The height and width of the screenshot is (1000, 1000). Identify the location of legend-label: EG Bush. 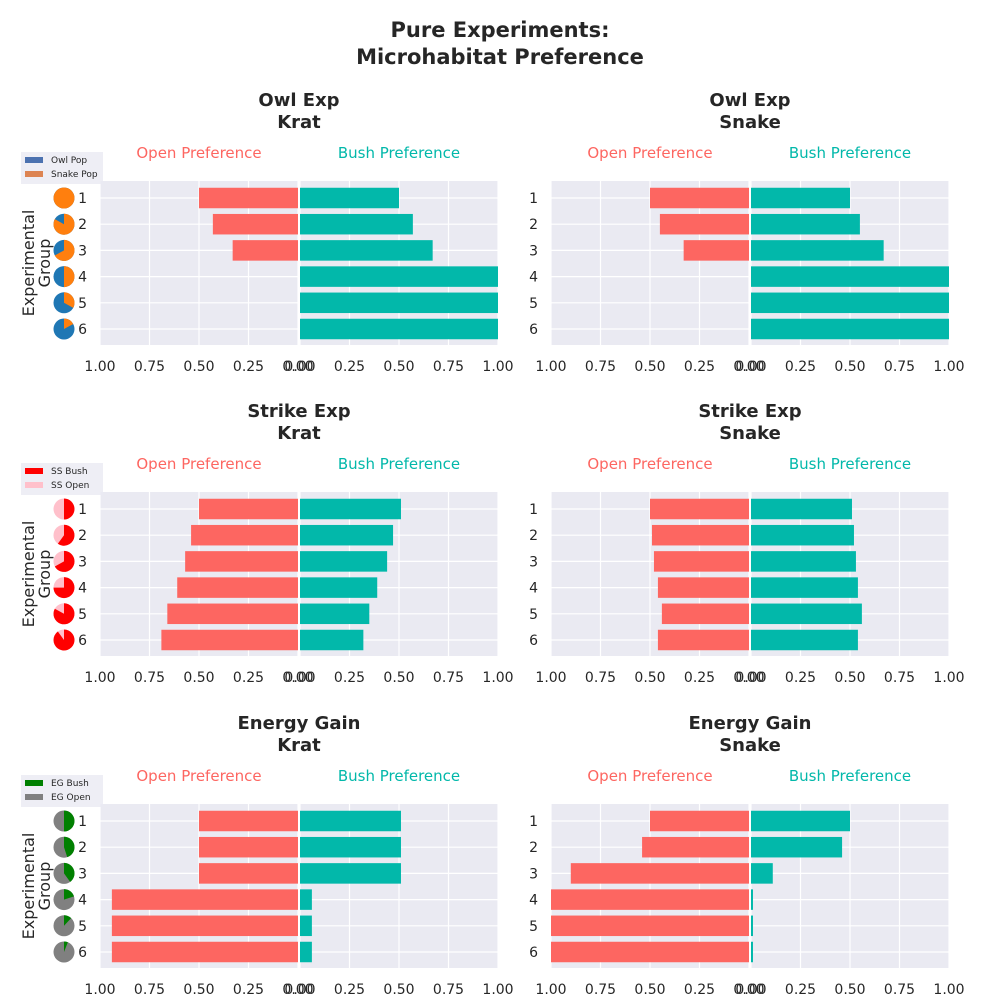
(70, 784).